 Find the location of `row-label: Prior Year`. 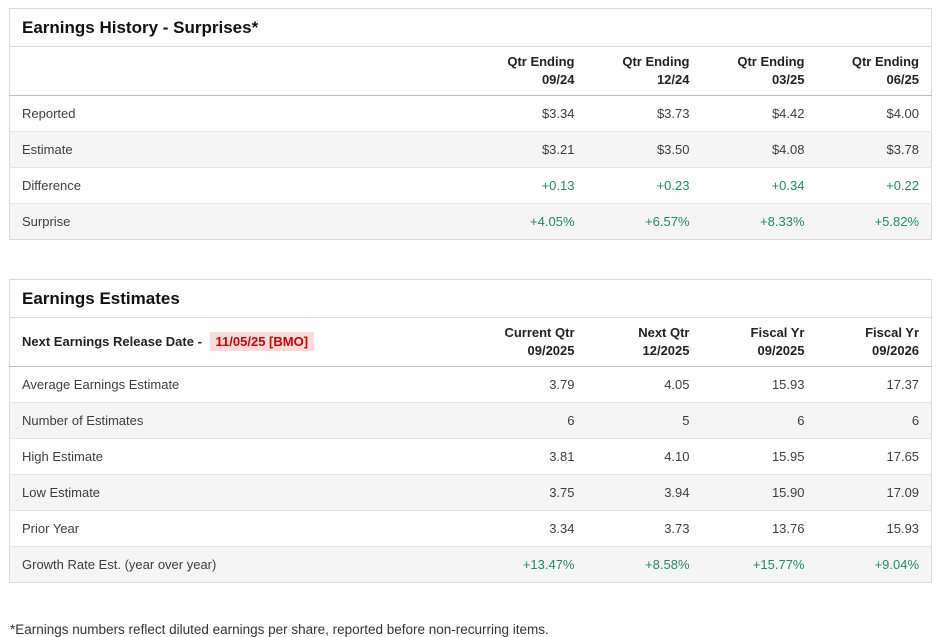

row-label: Prior Year is located at coordinates (51, 529).